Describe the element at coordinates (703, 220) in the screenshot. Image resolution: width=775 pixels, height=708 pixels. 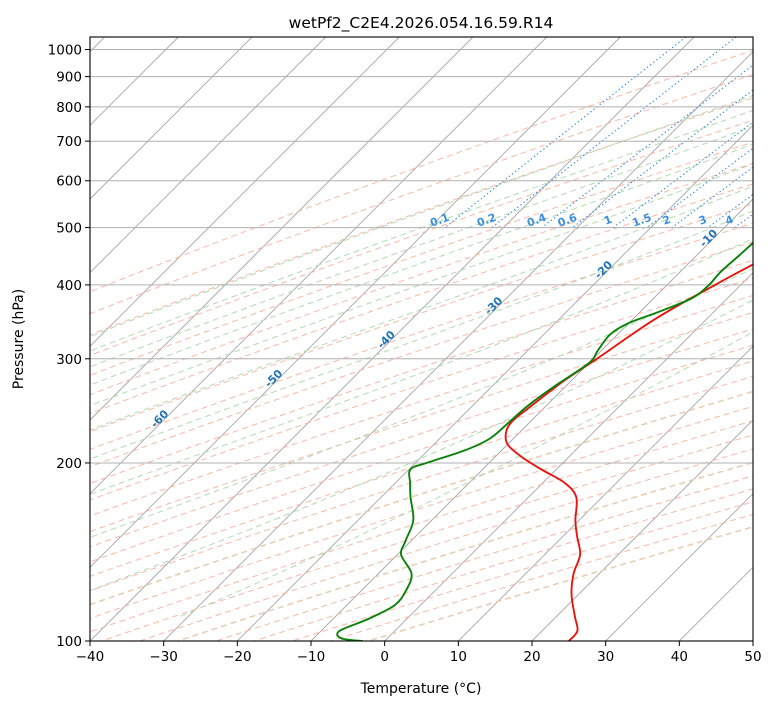
I see `mixing-ratio-label: 3` at that location.